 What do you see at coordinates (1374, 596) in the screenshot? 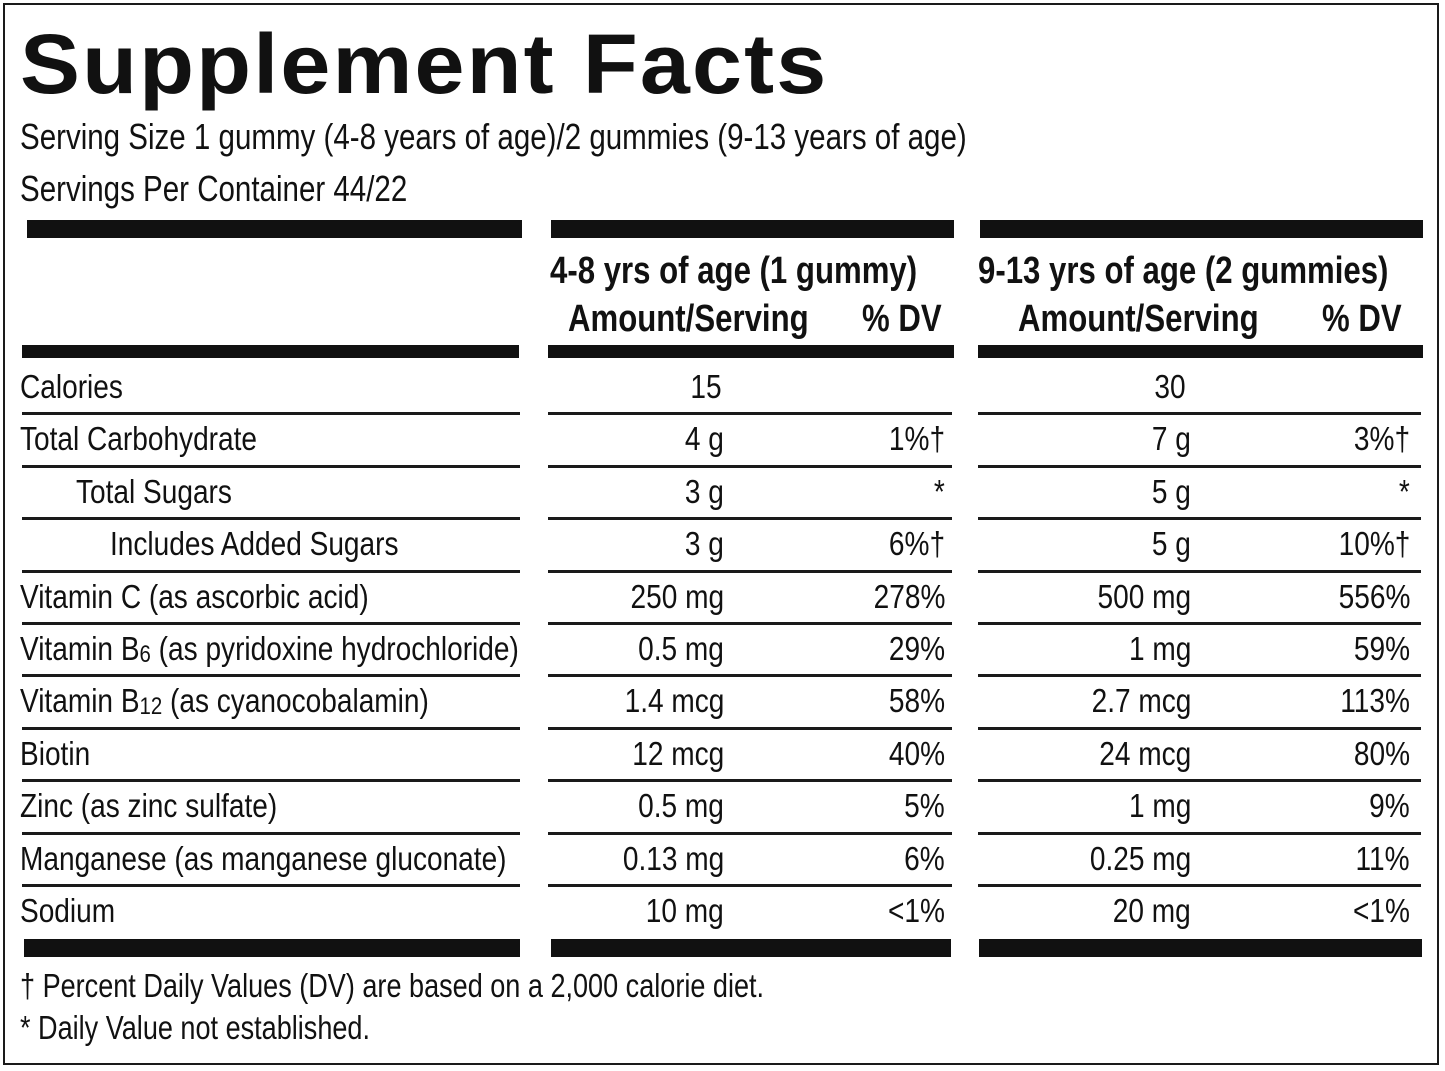
I see `col2-dv-value: 556%` at bounding box center [1374, 596].